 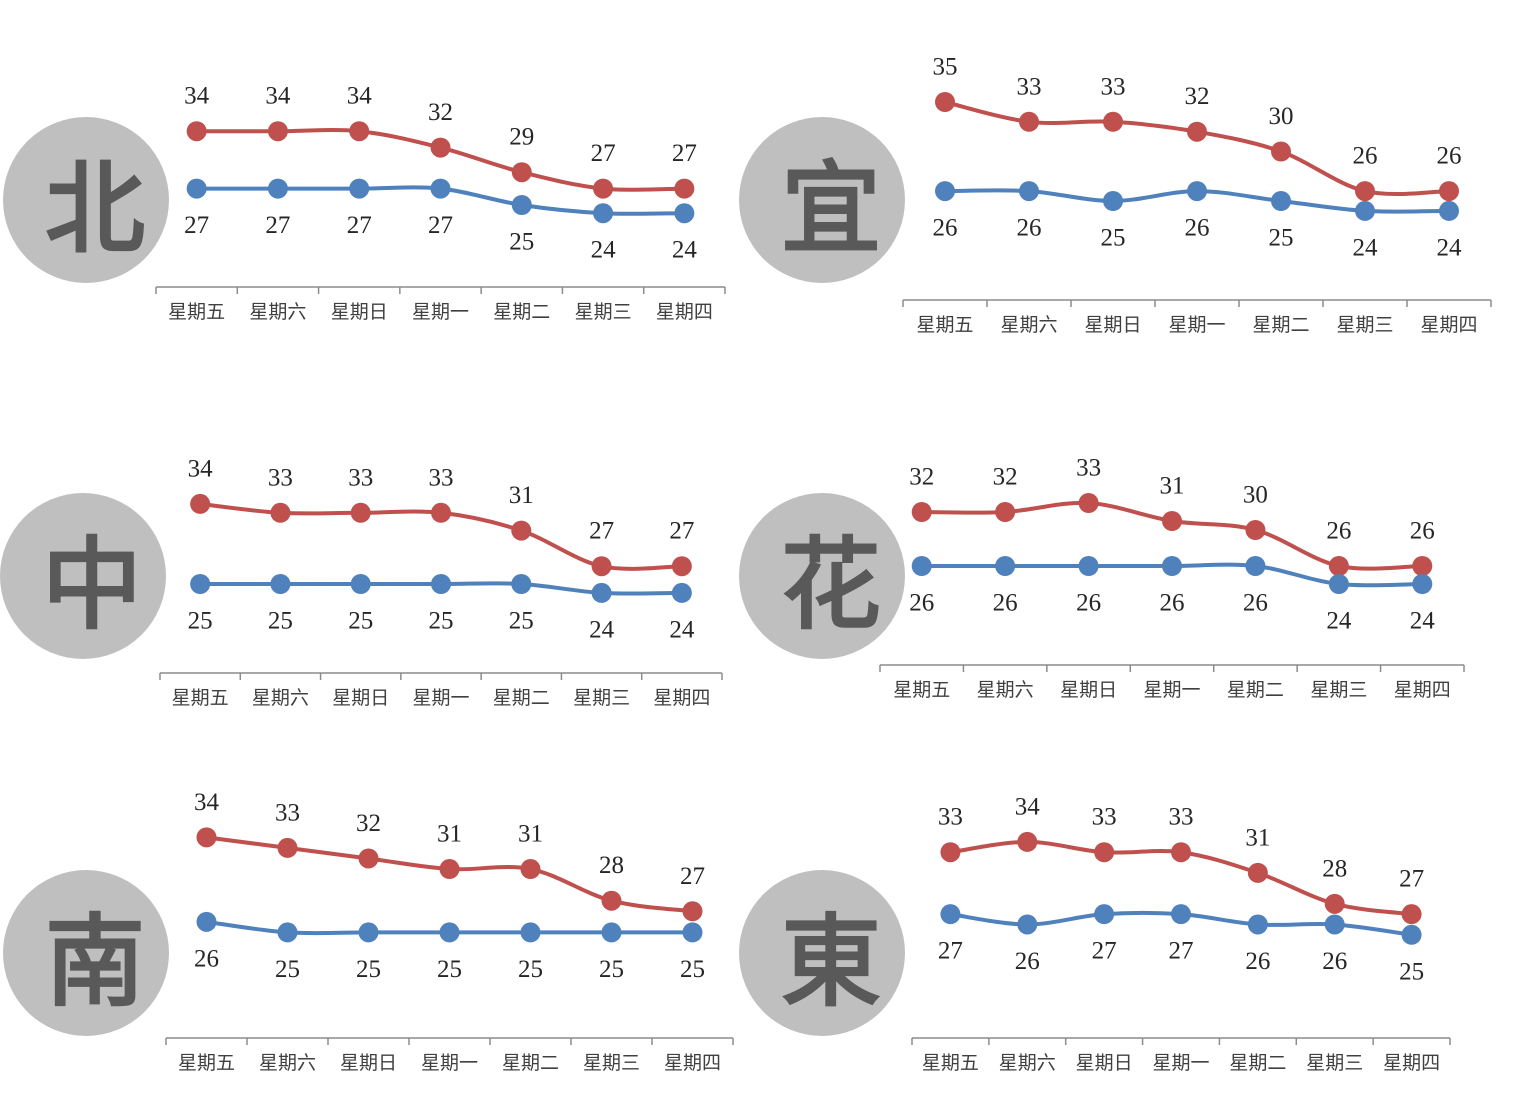 I want to click on region-label: 東, so click(x=831, y=962).